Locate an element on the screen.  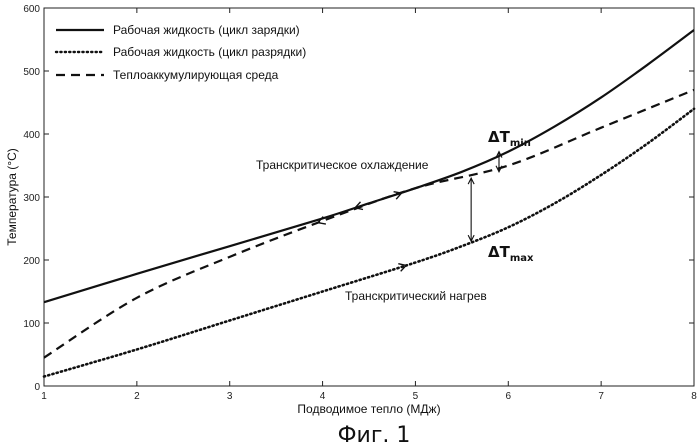
delta-t-max-label: ΔTmax is located at coordinates (511, 253).